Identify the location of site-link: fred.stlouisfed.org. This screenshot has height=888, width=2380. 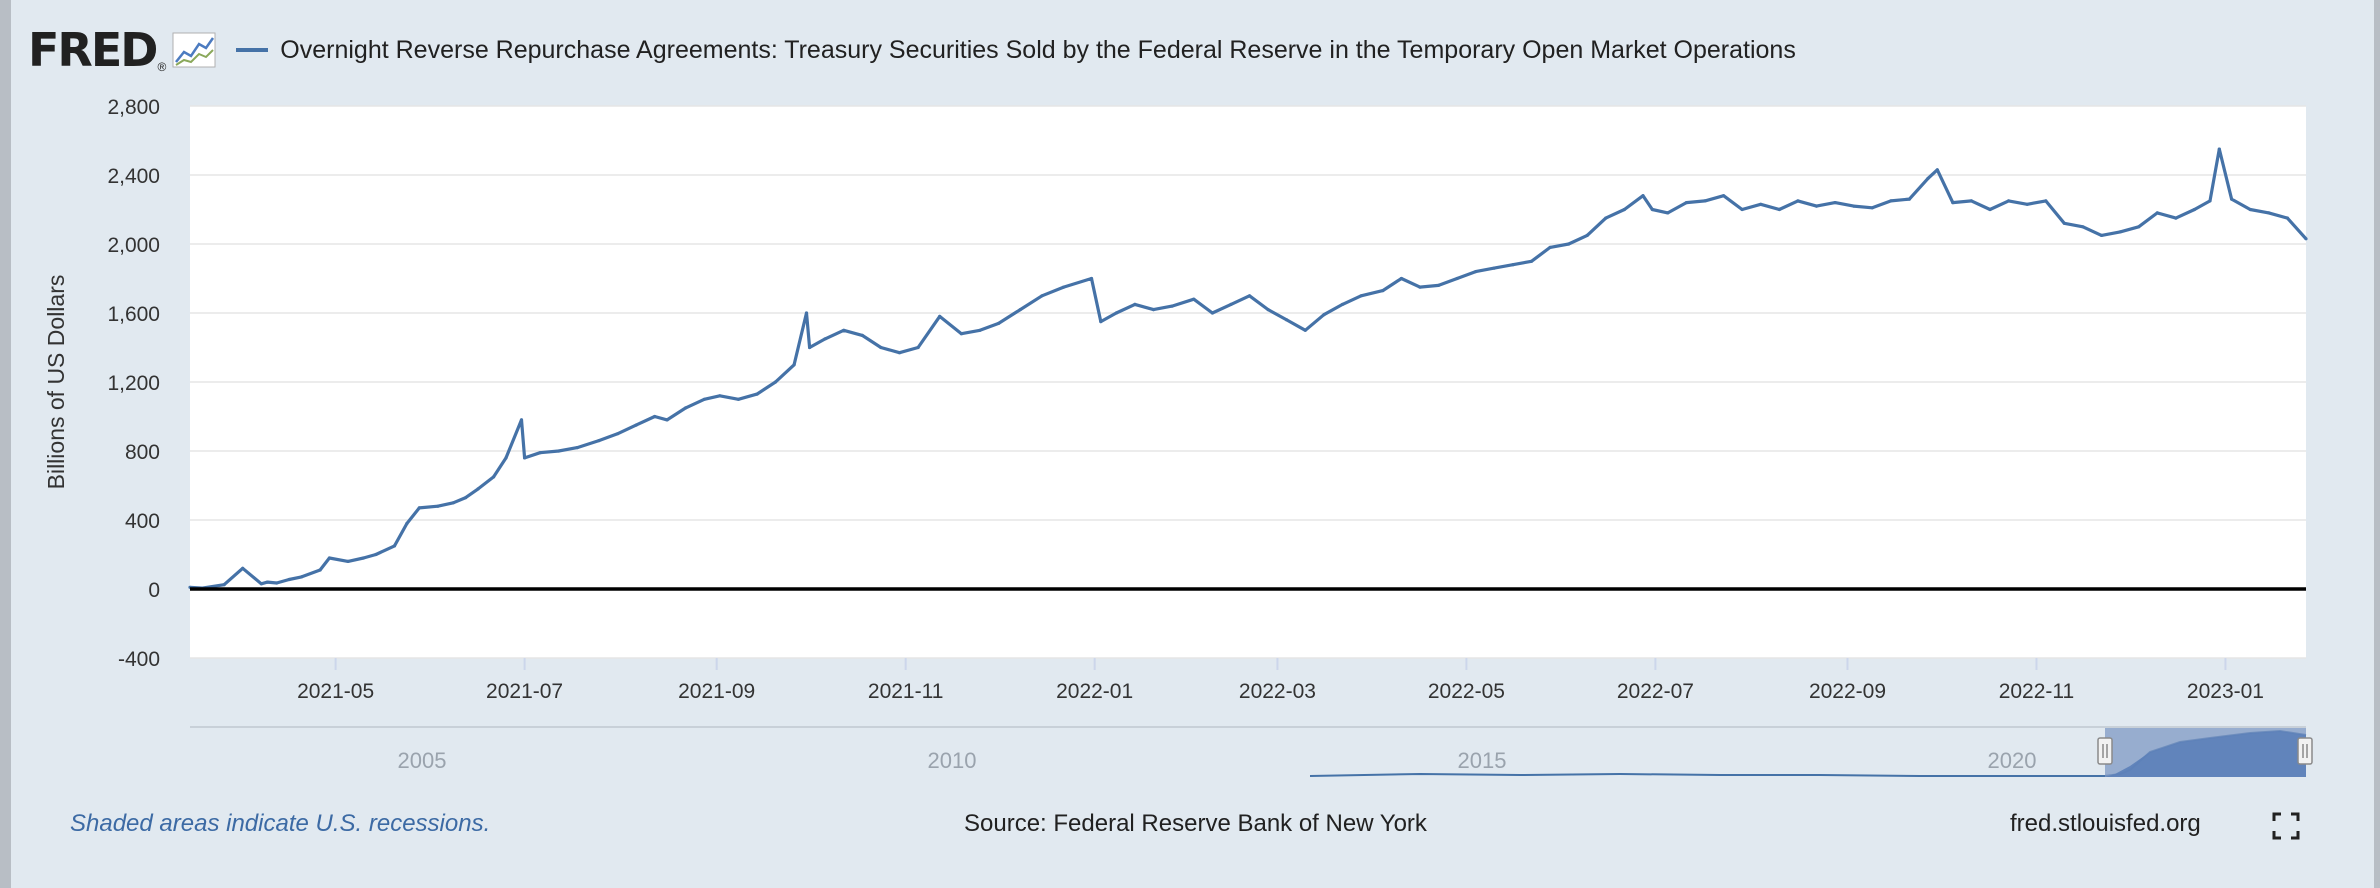
(2105, 823).